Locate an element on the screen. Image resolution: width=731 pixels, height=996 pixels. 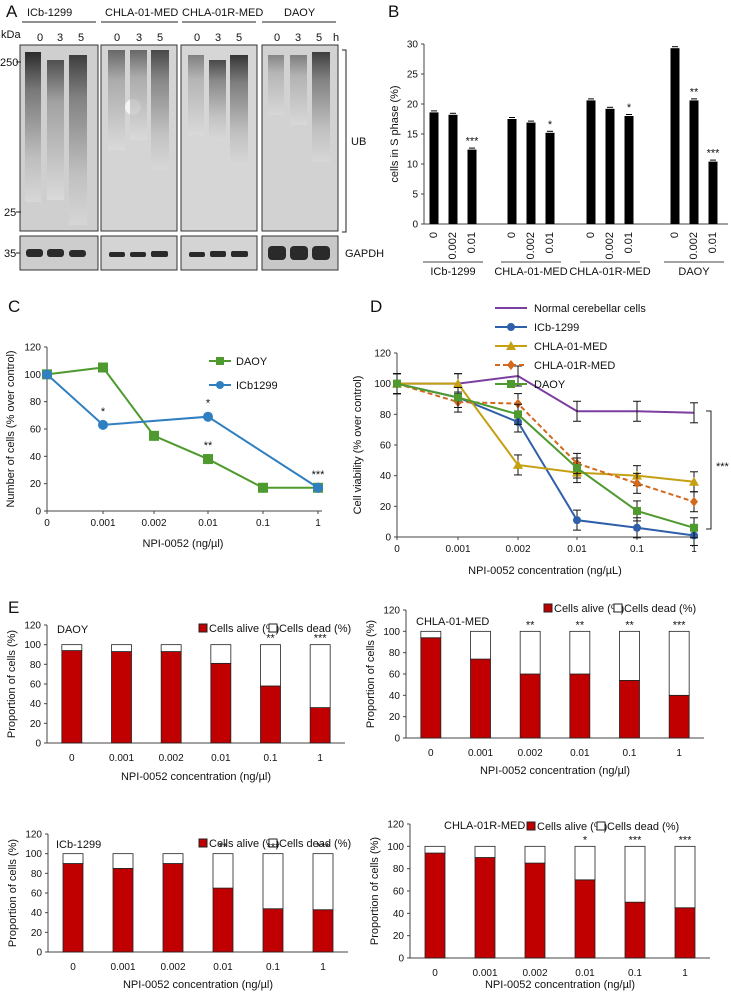
panel-label-d: D is located at coordinates (376, 306).